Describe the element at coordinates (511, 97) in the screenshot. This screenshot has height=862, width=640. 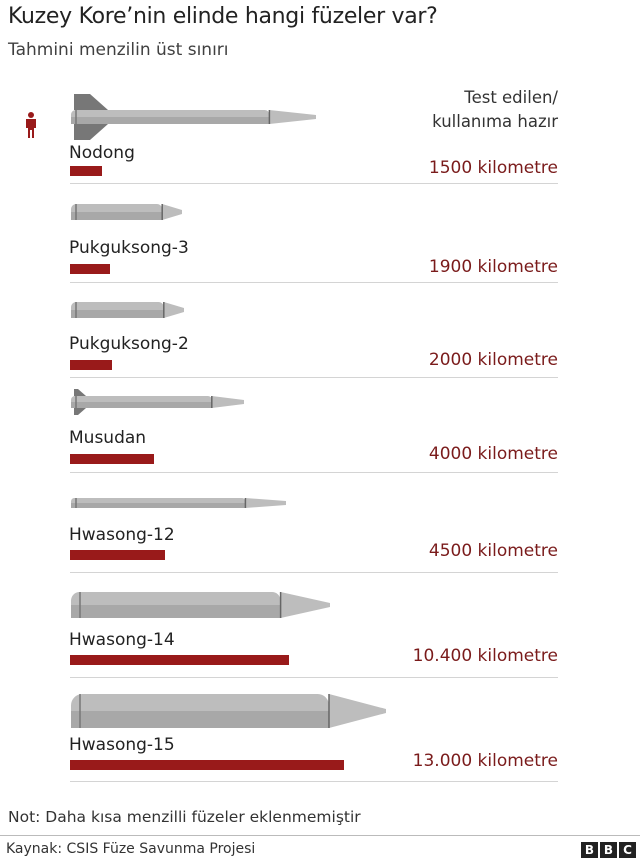
I see `legend-line-1: Test edilen/` at that location.